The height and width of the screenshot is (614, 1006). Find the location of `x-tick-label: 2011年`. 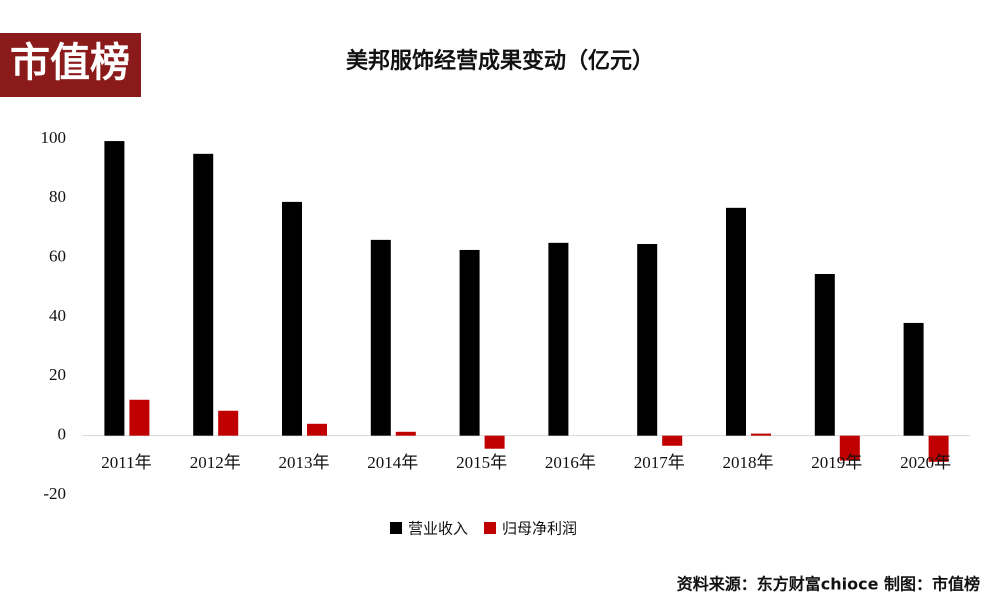

x-tick-label: 2011年 is located at coordinates (126, 462).